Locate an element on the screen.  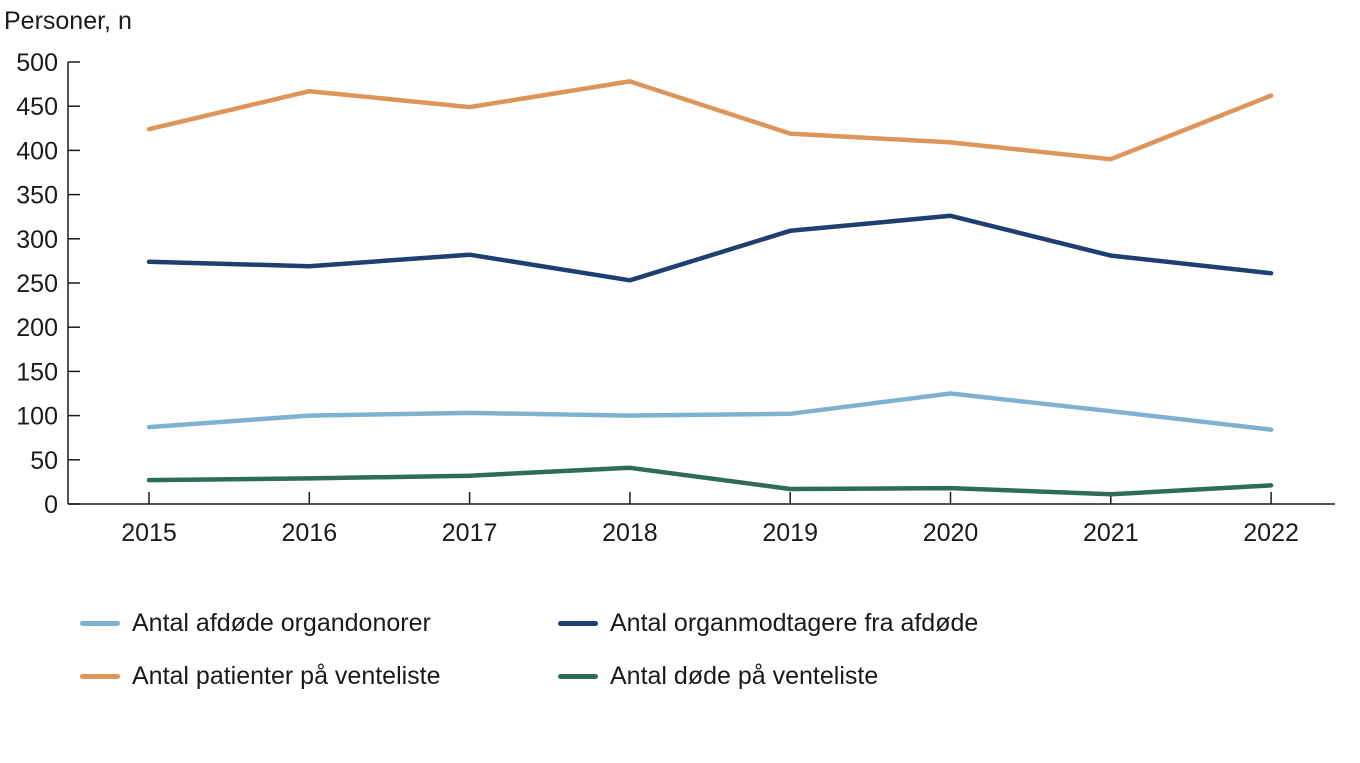
y-tick-label: 500 is located at coordinates (37, 63).